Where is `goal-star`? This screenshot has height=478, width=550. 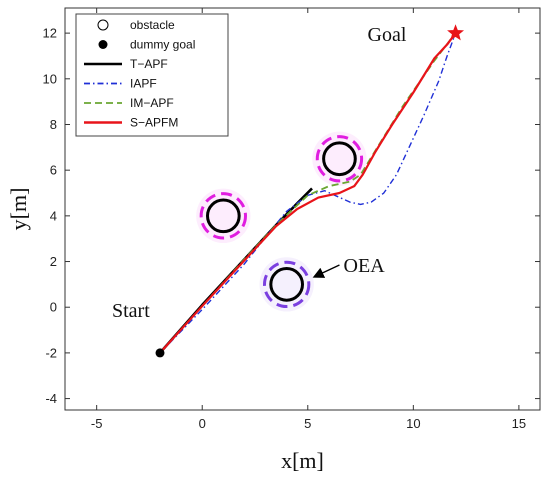
goal-star is located at coordinates (456, 32).